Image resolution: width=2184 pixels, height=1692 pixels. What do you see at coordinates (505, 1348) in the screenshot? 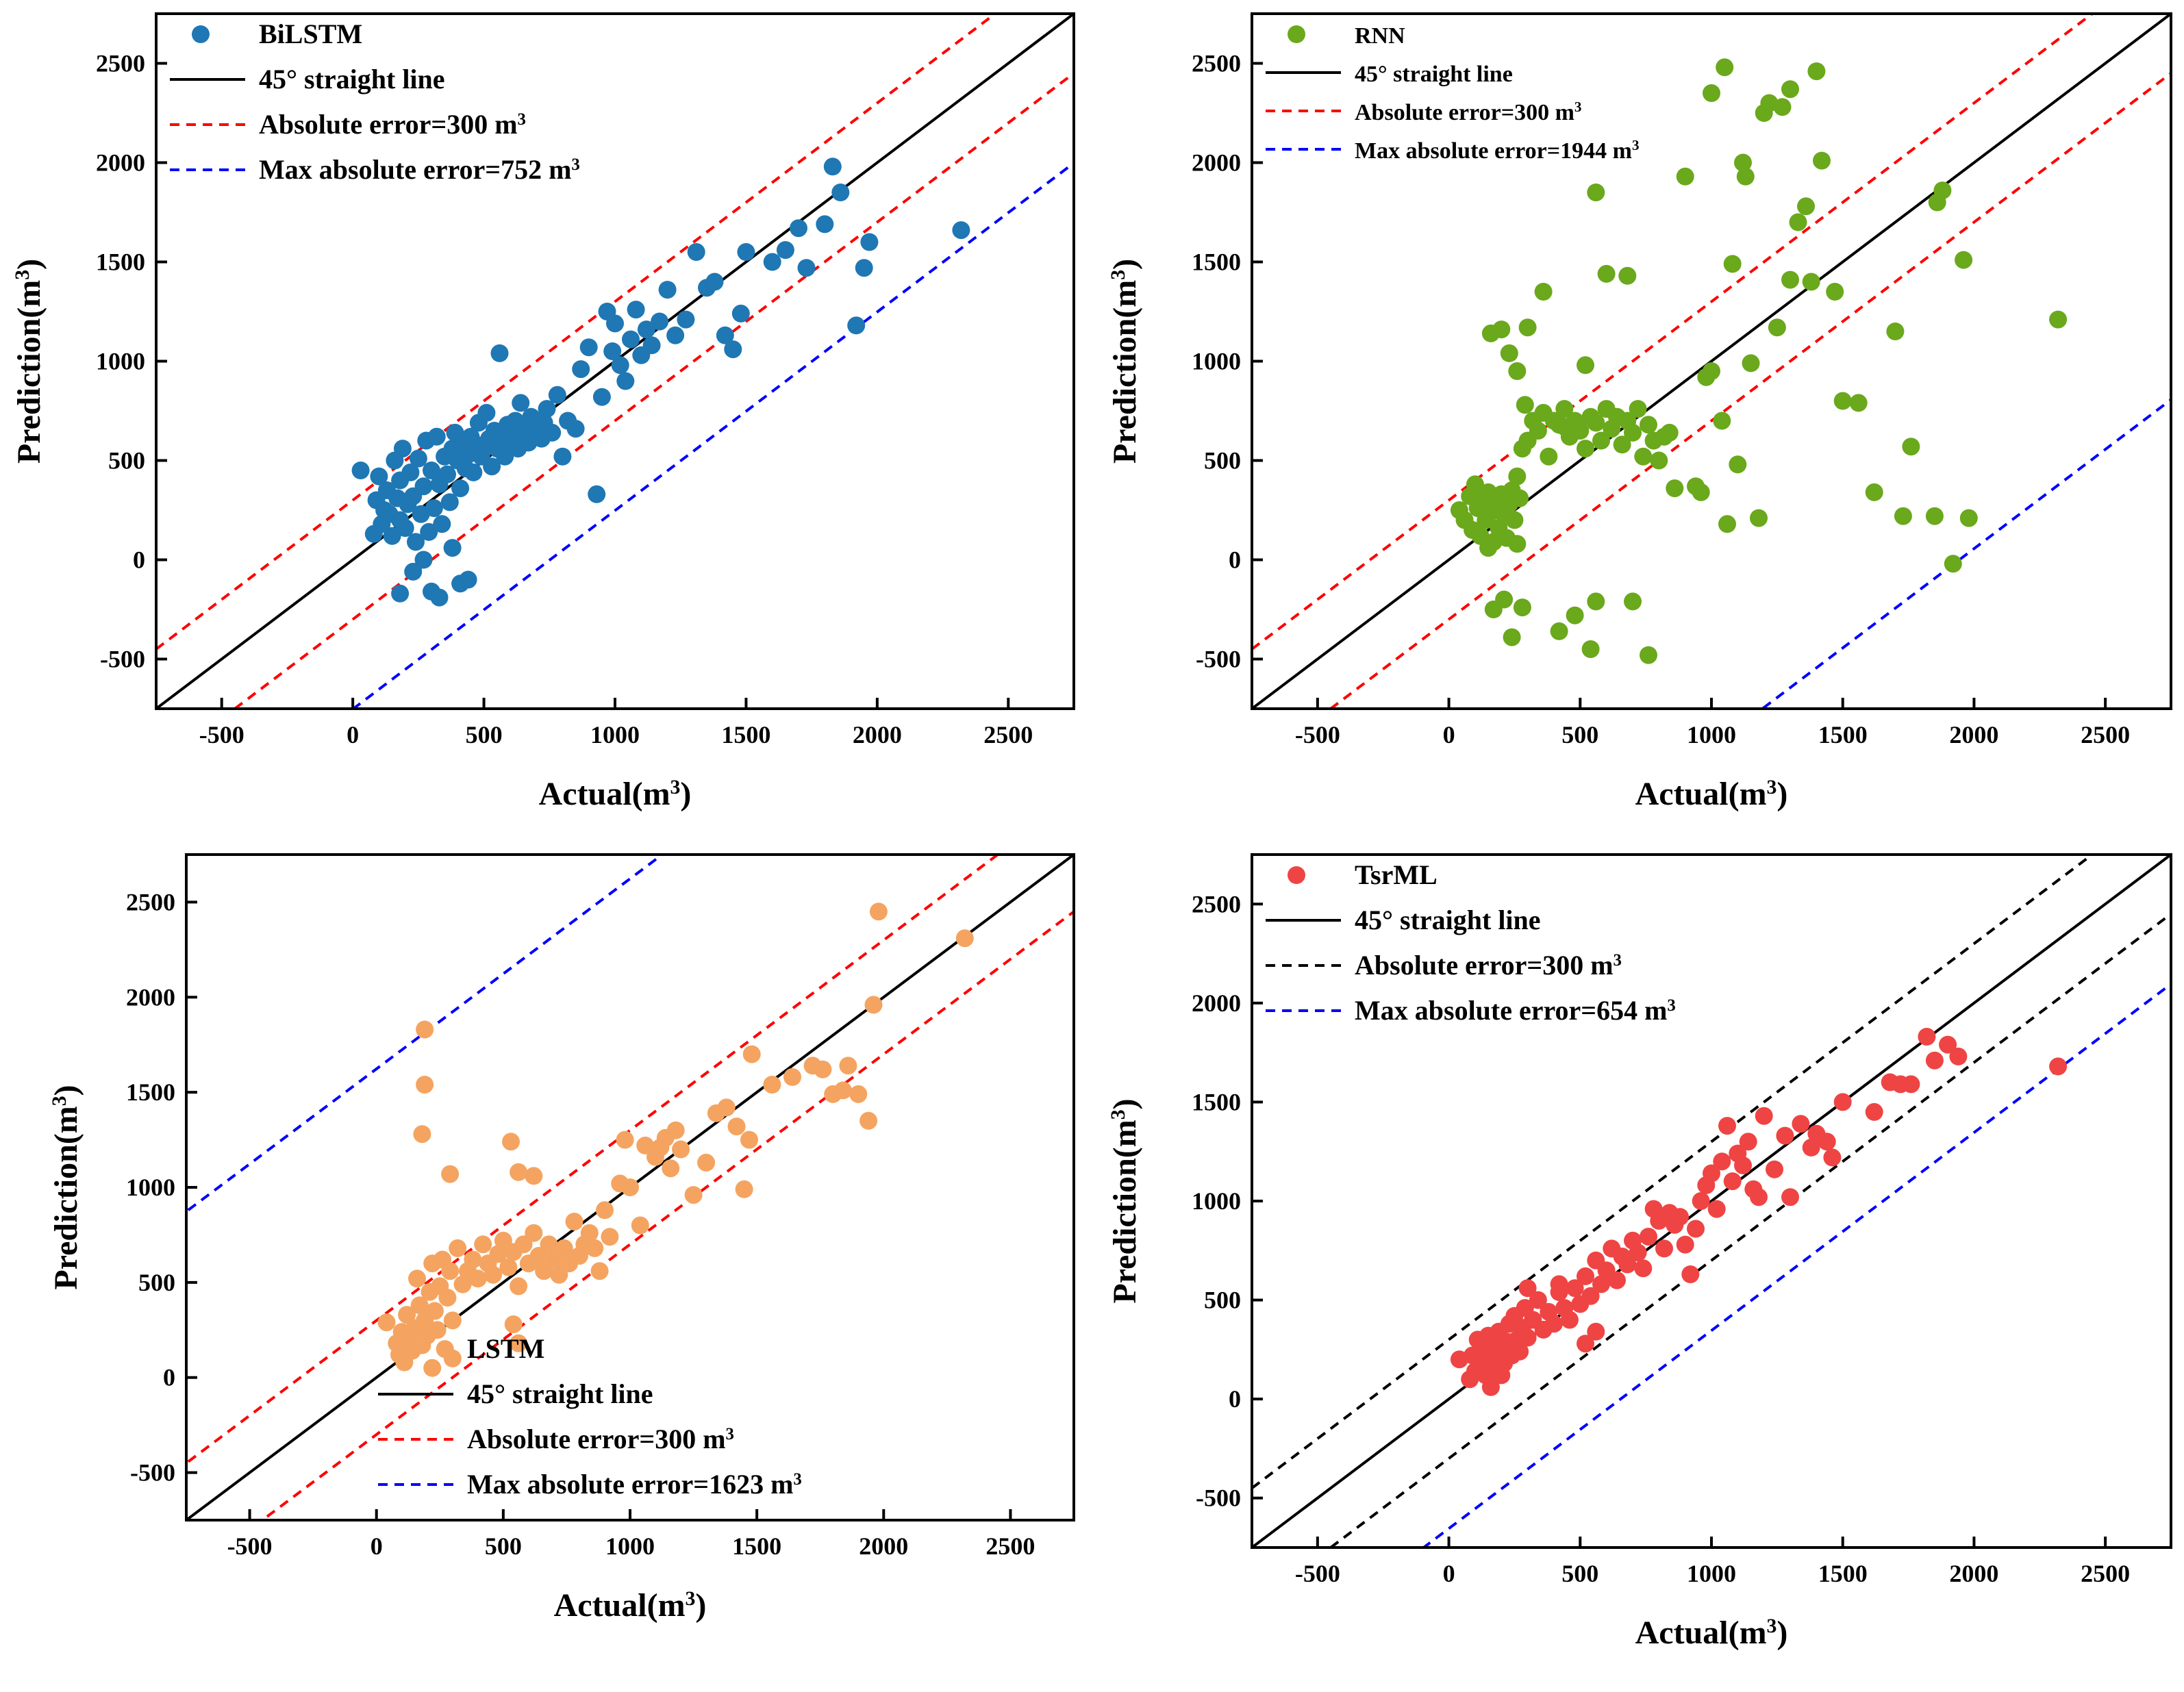
I see `chart-lstm-legend-label: LSTM` at bounding box center [505, 1348].